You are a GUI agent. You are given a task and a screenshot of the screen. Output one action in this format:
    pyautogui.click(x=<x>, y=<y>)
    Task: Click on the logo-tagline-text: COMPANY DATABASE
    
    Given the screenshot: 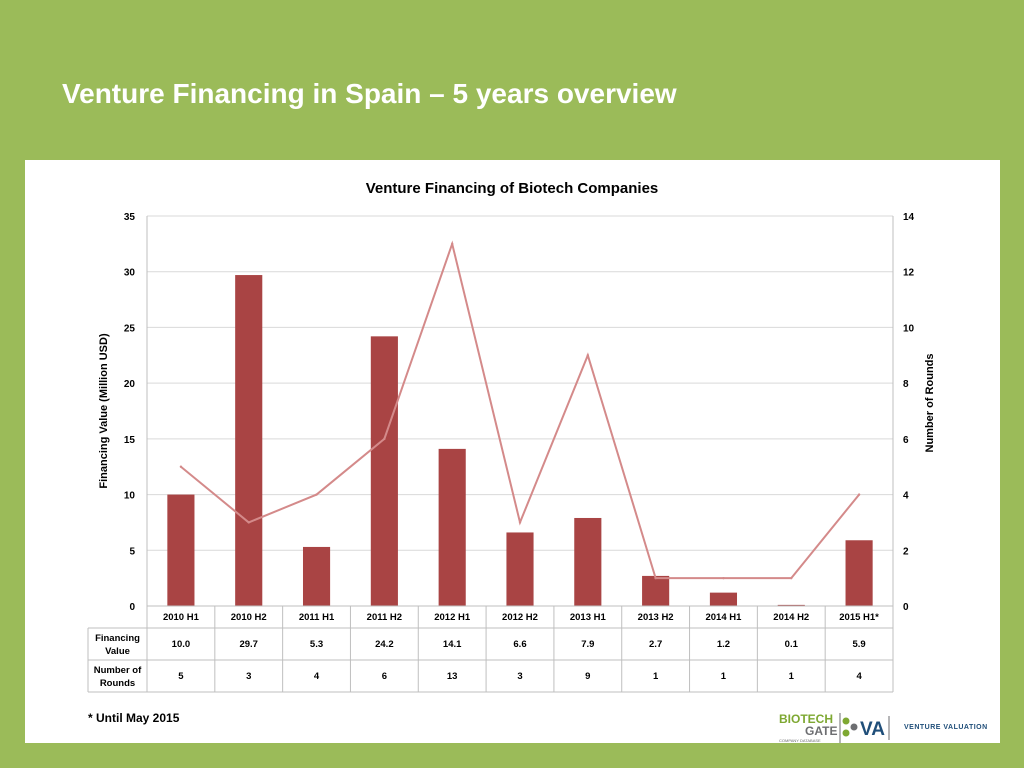 What is the action you would take?
    pyautogui.click(x=800, y=740)
    